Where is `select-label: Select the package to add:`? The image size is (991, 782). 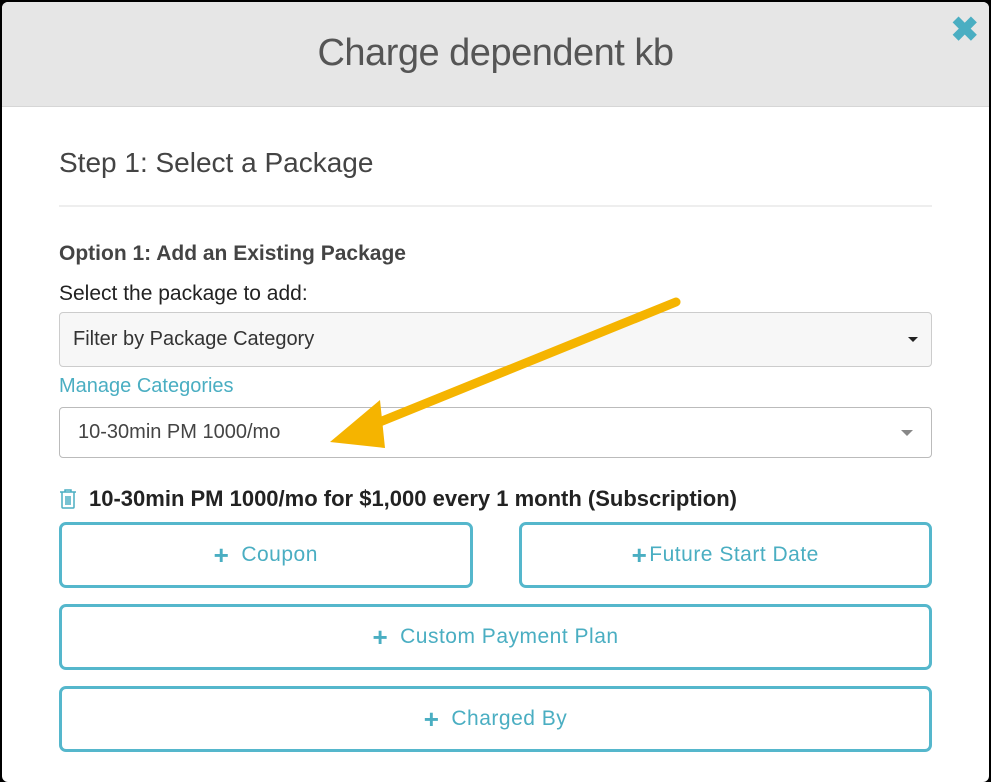 select-label: Select the package to add: is located at coordinates (183, 293).